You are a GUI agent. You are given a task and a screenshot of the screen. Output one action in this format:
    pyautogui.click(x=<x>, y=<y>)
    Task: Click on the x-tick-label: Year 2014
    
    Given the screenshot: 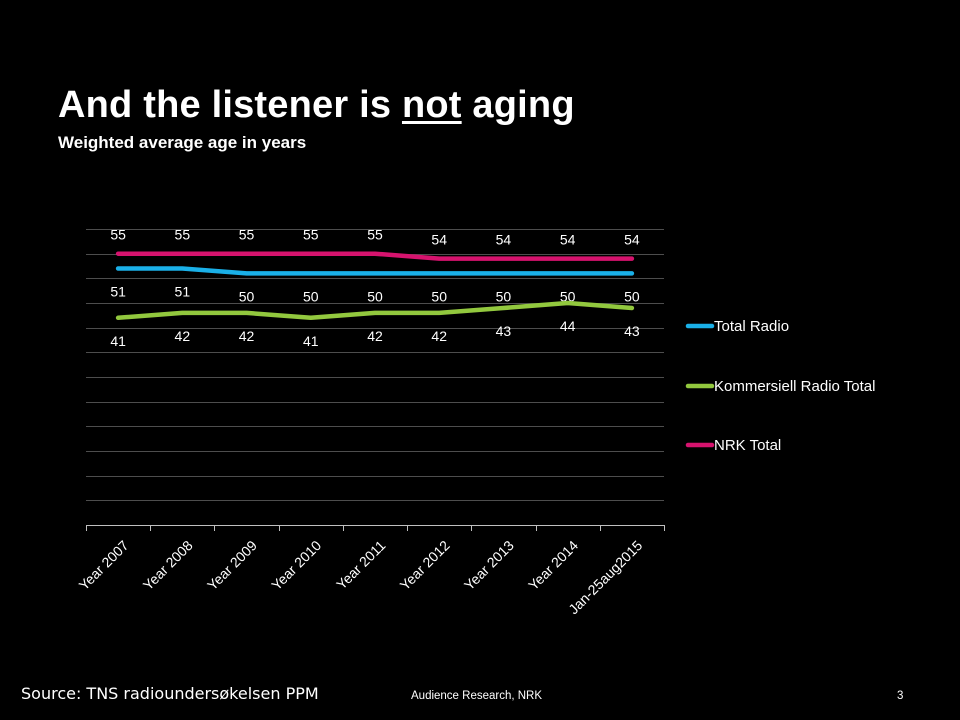 What is the action you would take?
    pyautogui.click(x=553, y=565)
    